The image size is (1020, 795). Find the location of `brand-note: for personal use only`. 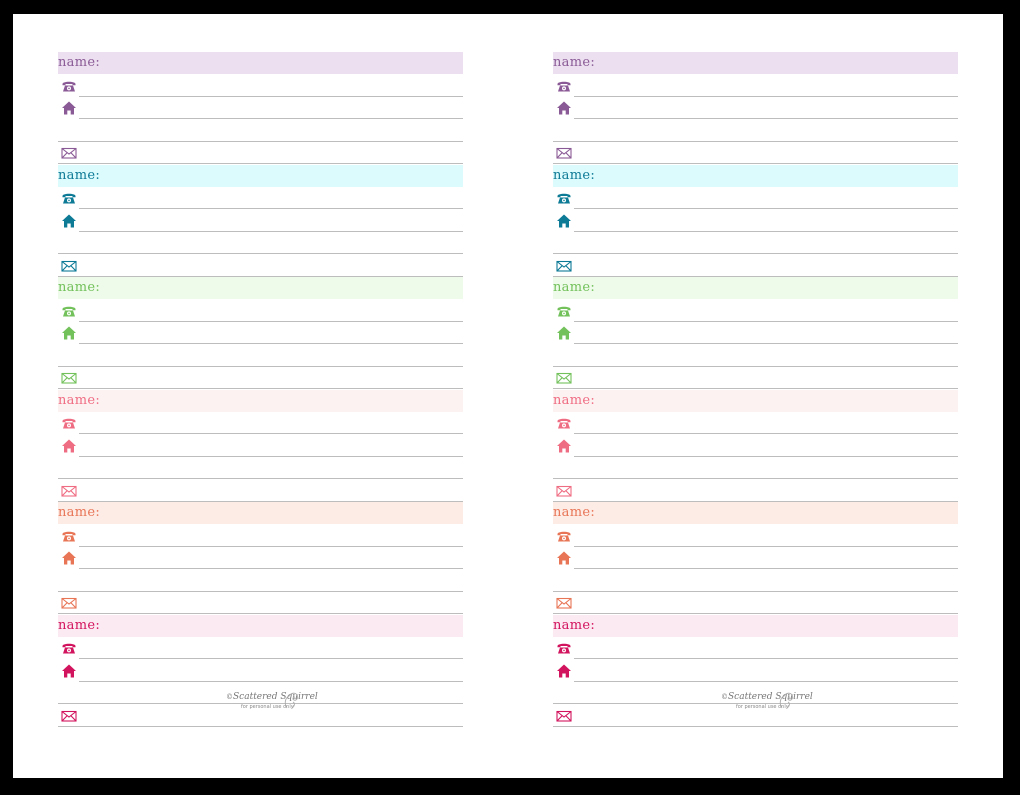

brand-note: for personal use only is located at coordinates (762, 707).